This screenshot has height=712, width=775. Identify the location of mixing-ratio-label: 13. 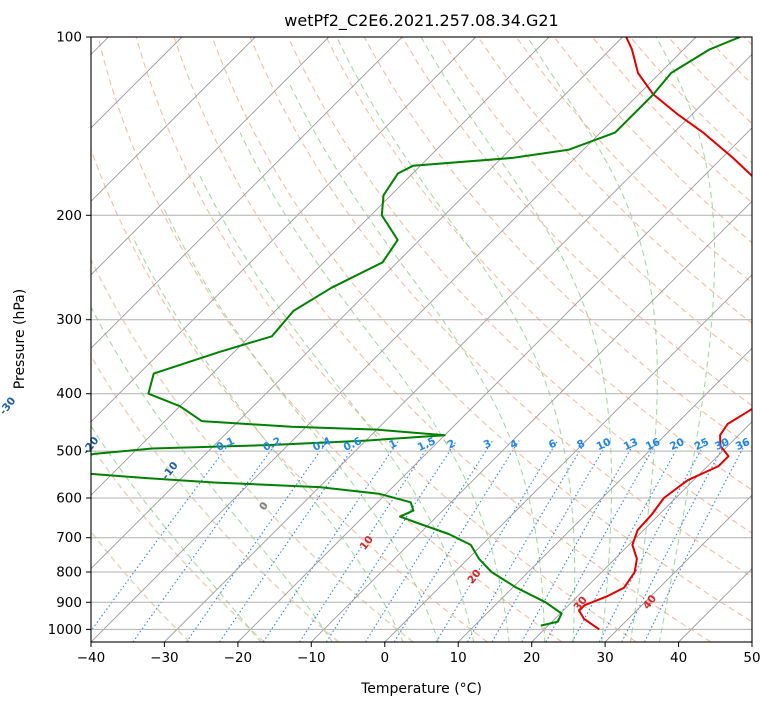
(631, 444).